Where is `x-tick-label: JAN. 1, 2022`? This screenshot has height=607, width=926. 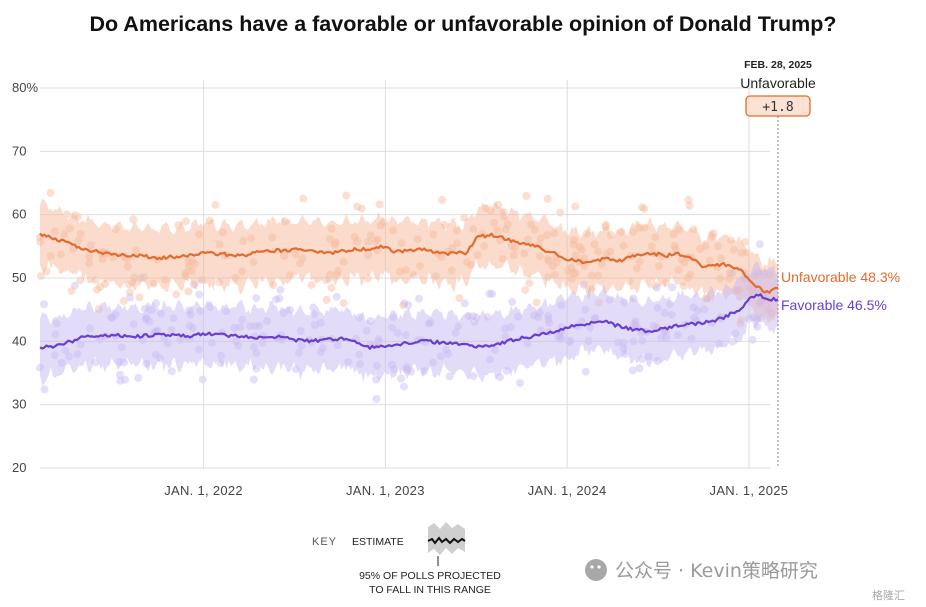
x-tick-label: JAN. 1, 2022 is located at coordinates (203, 490).